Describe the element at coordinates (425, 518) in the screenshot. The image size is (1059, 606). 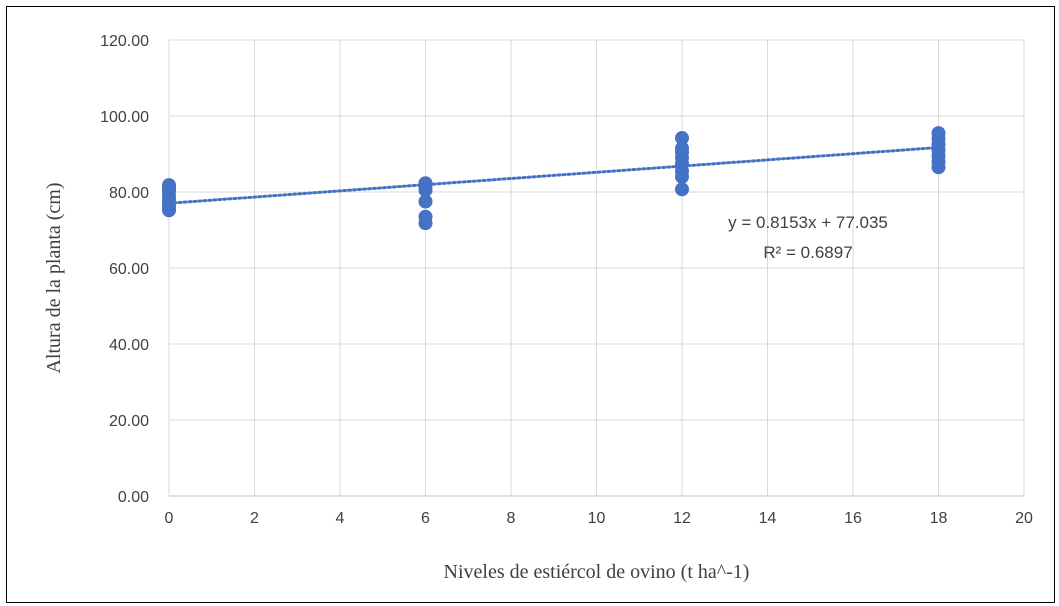
I see `x-tick-label: 6` at that location.